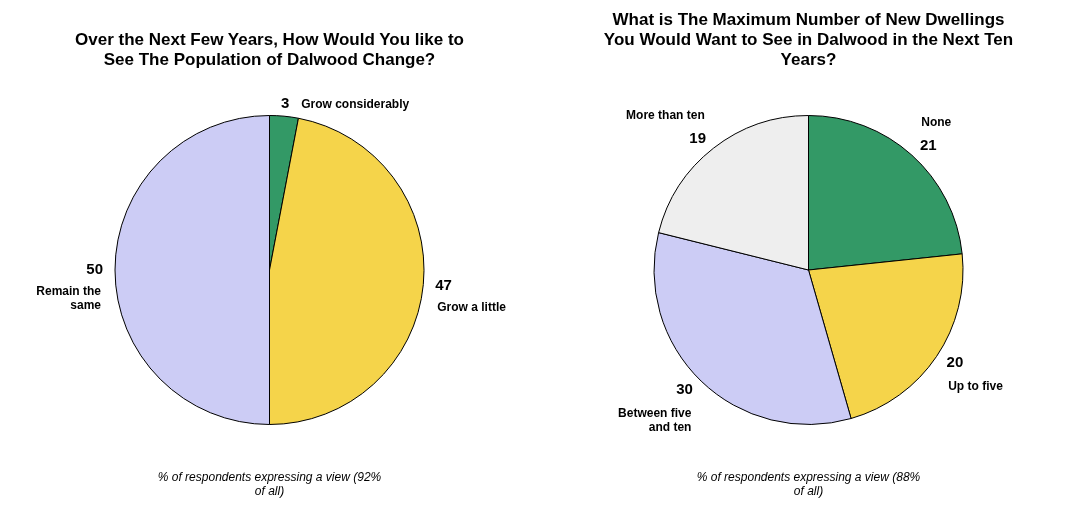 The image size is (1078, 525). I want to click on text: % of respondents expressing a view (92% of all), so click(269, 484).